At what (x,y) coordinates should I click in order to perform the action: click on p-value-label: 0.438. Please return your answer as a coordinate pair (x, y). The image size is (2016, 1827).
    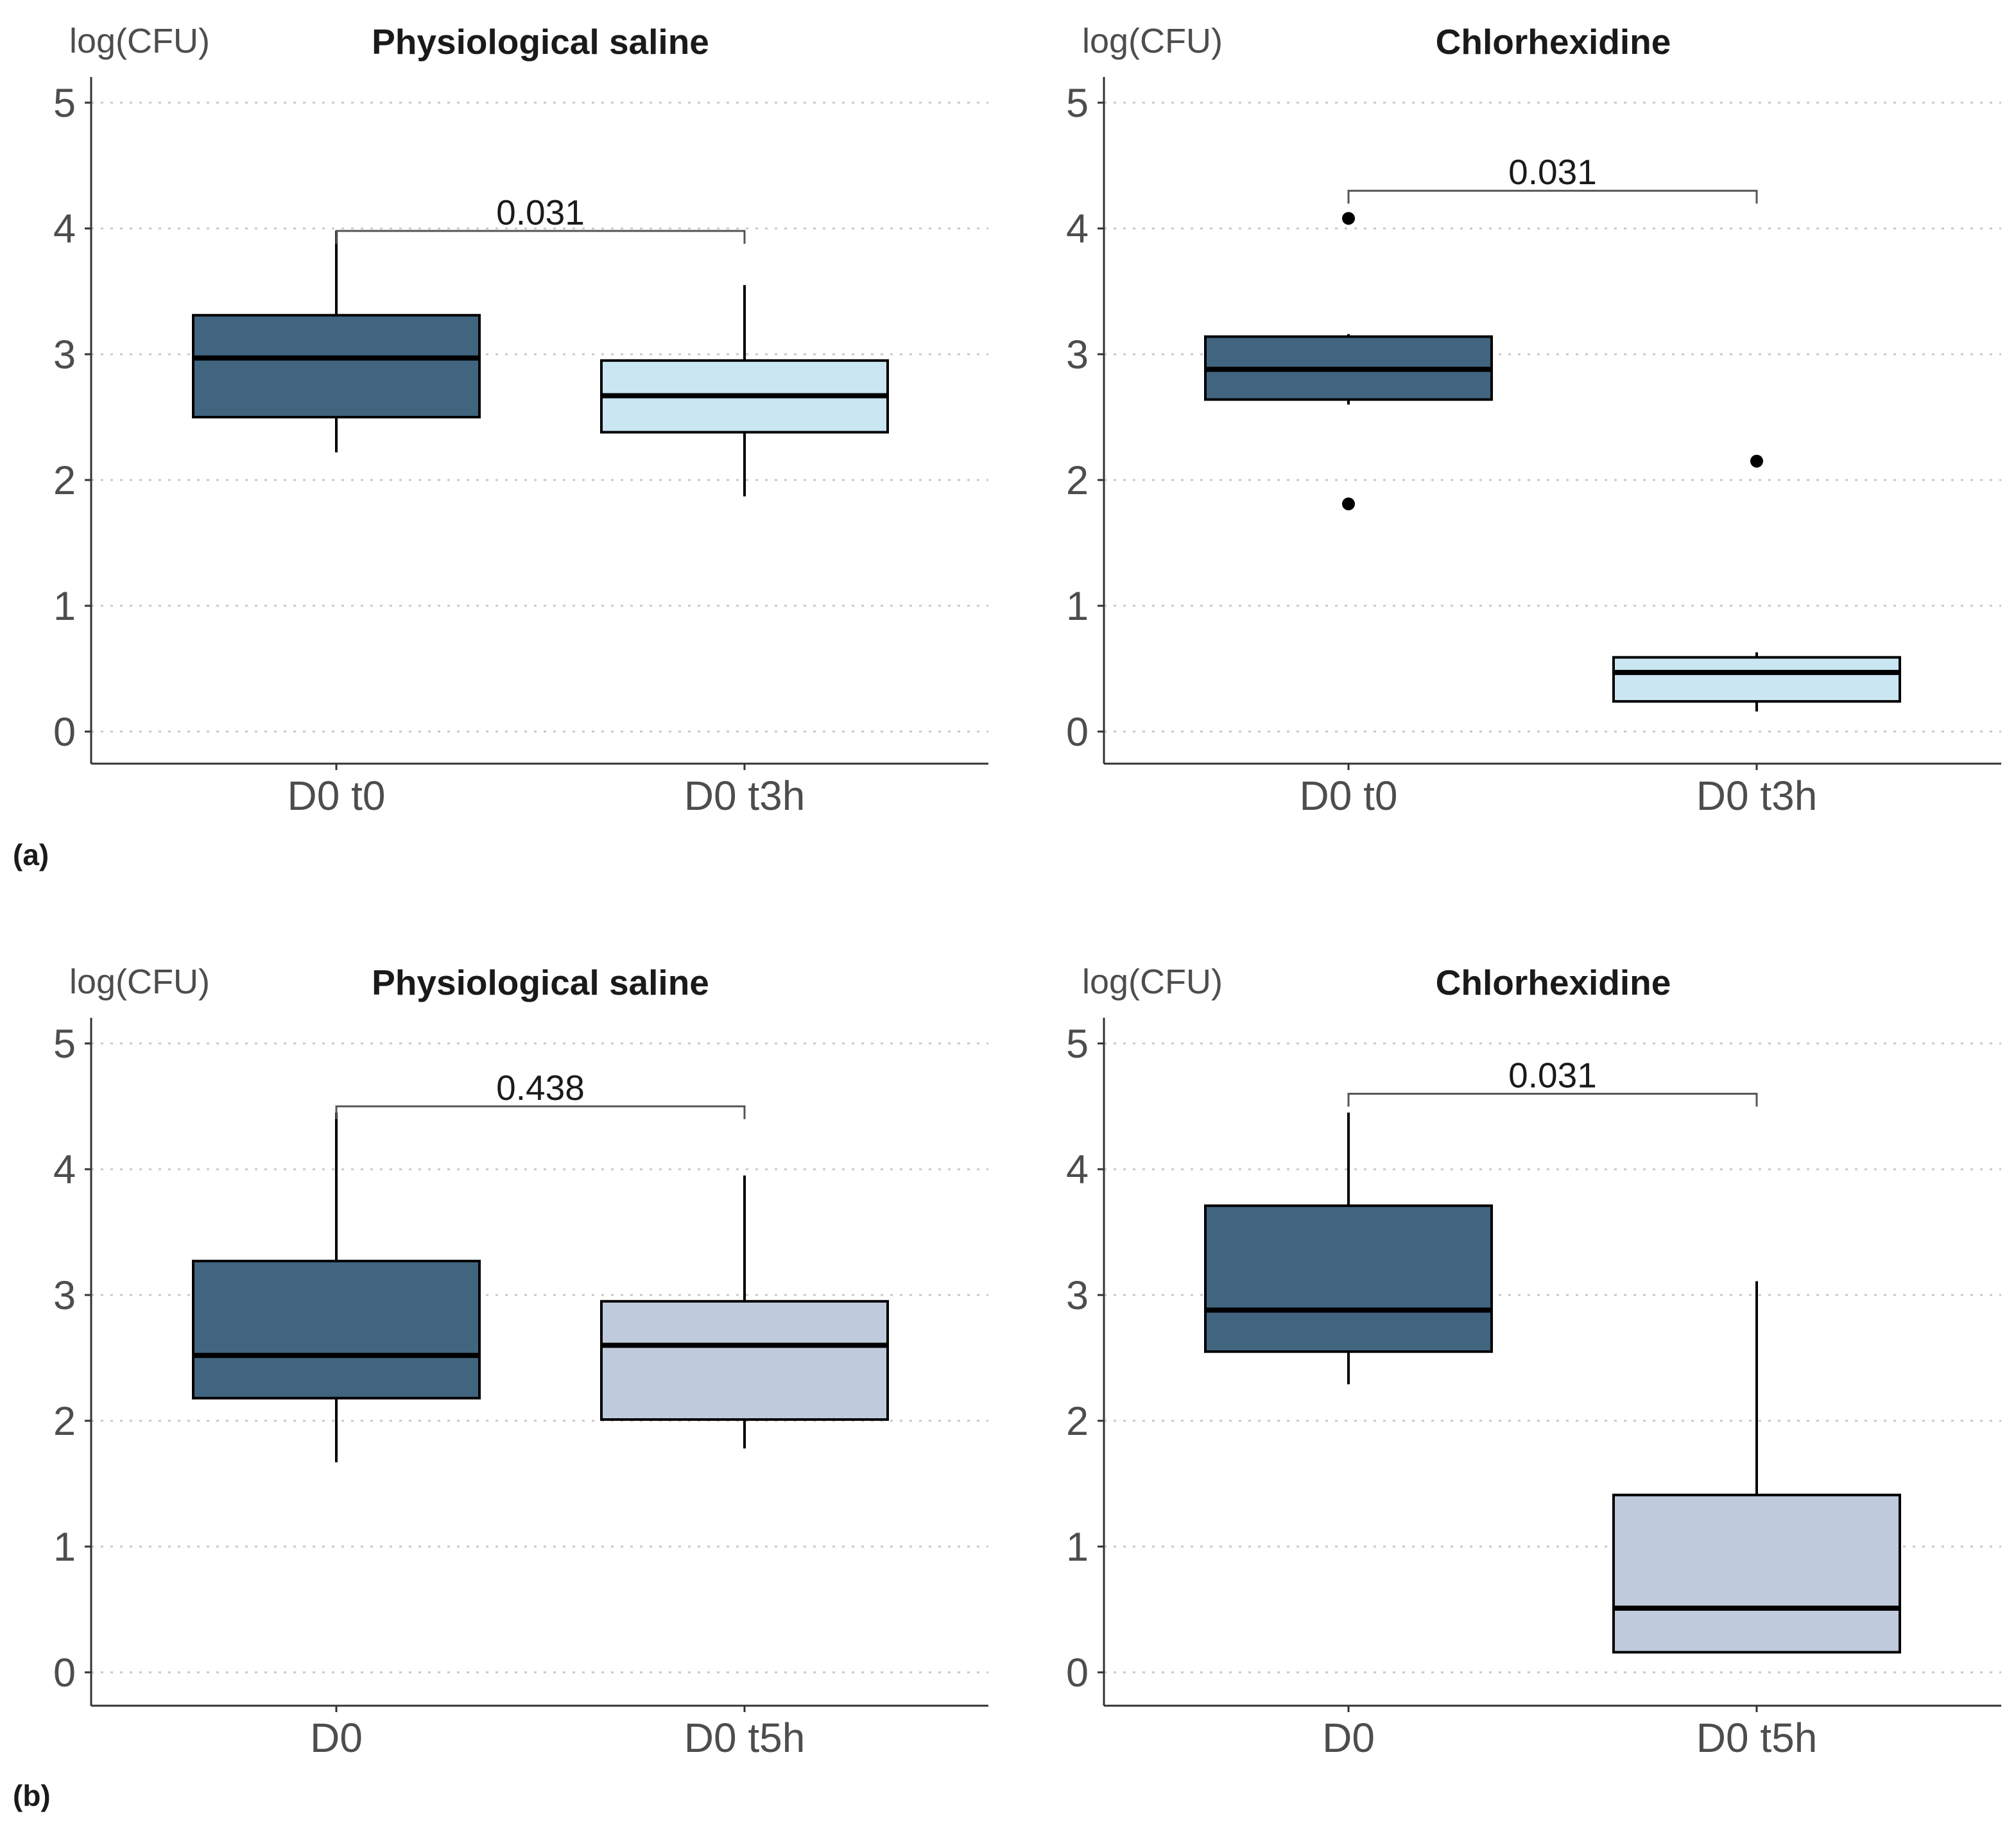
    Looking at the image, I should click on (540, 1088).